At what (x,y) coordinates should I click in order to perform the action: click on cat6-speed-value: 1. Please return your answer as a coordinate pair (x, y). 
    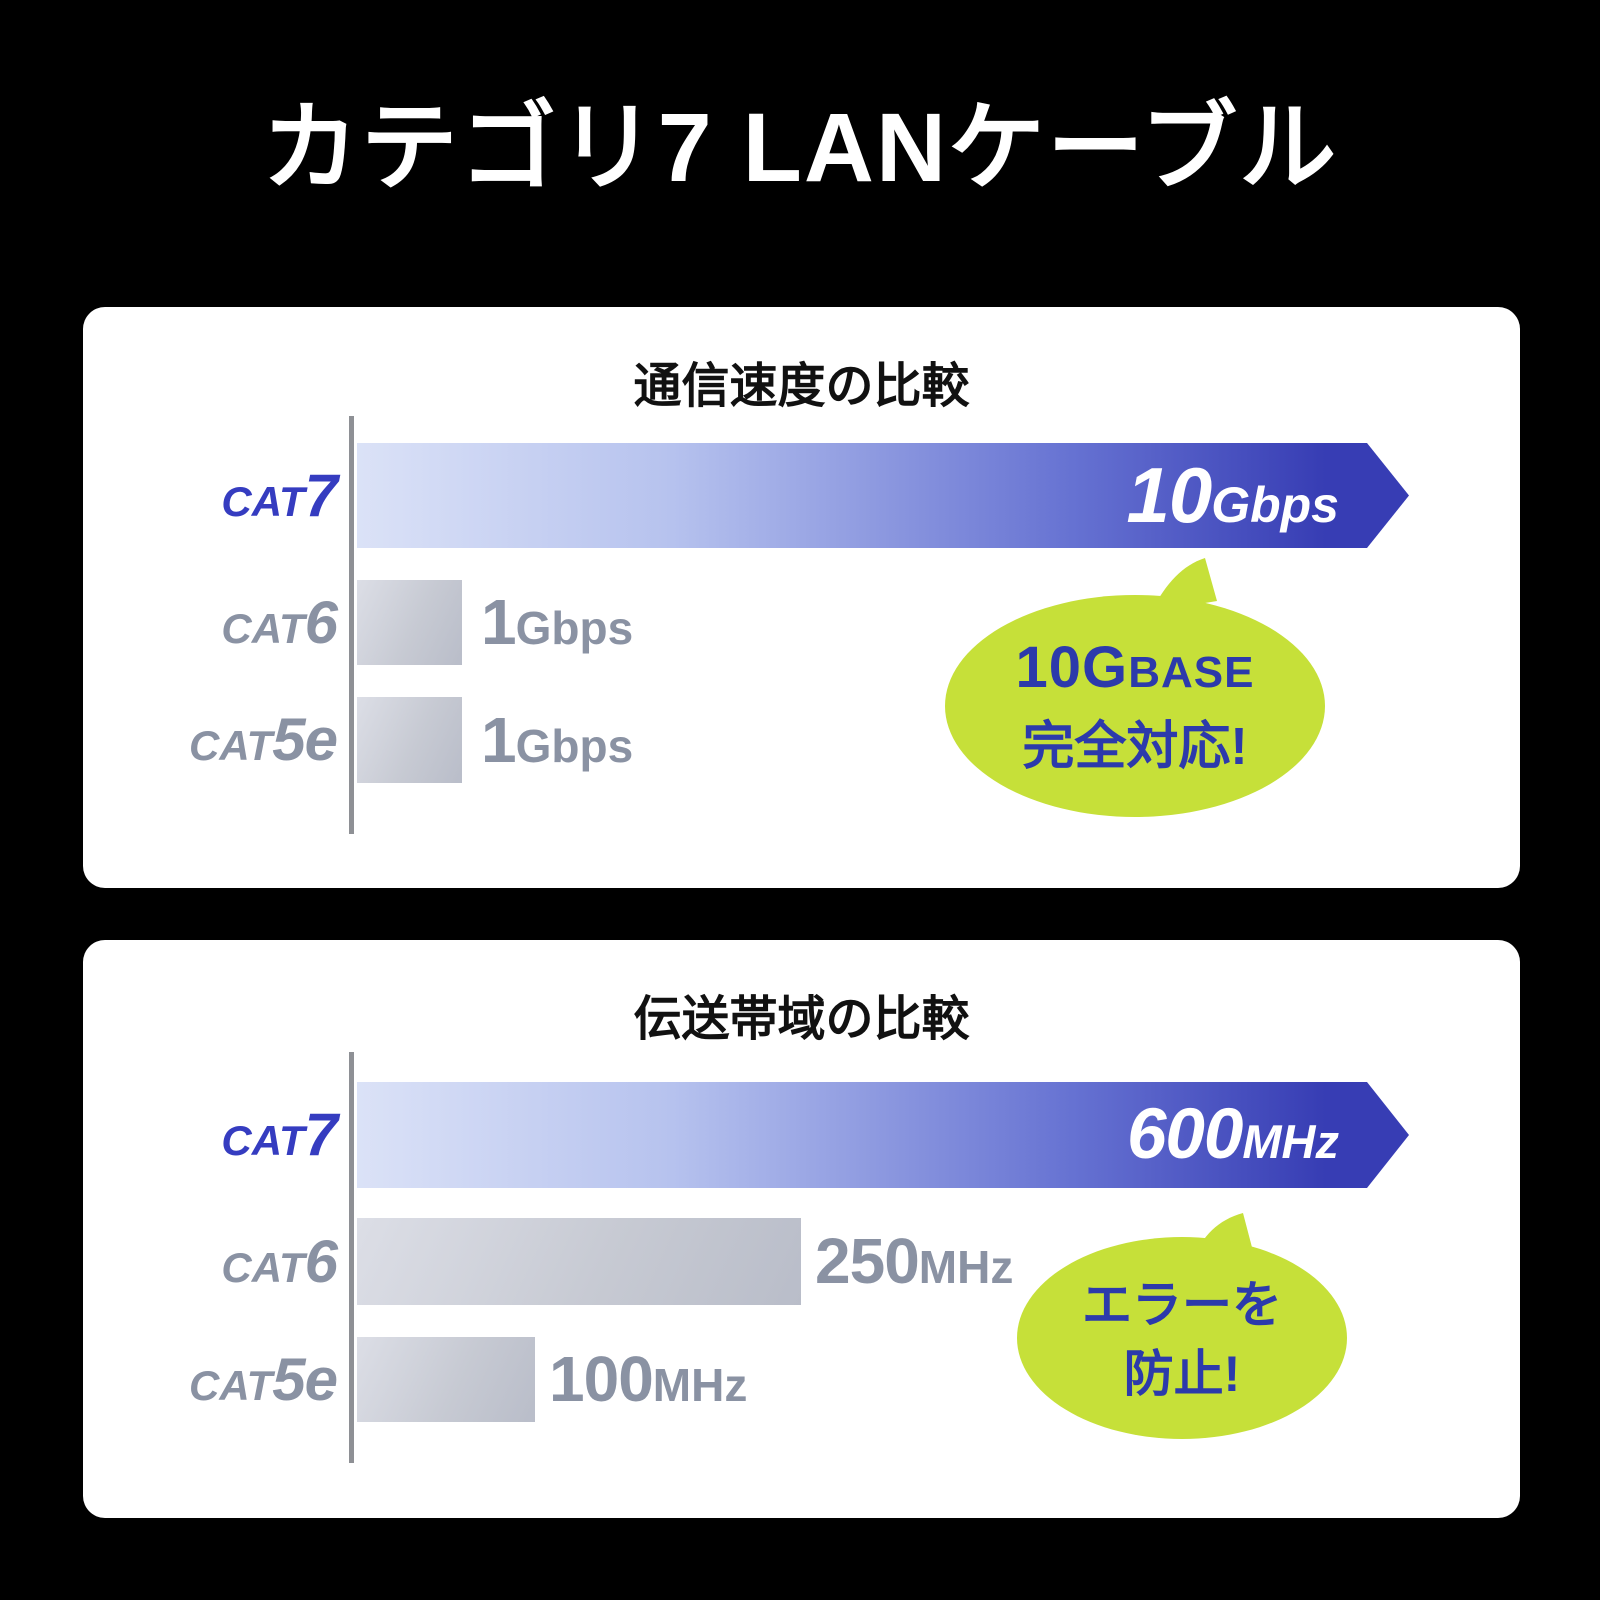
    Looking at the image, I should click on (499, 622).